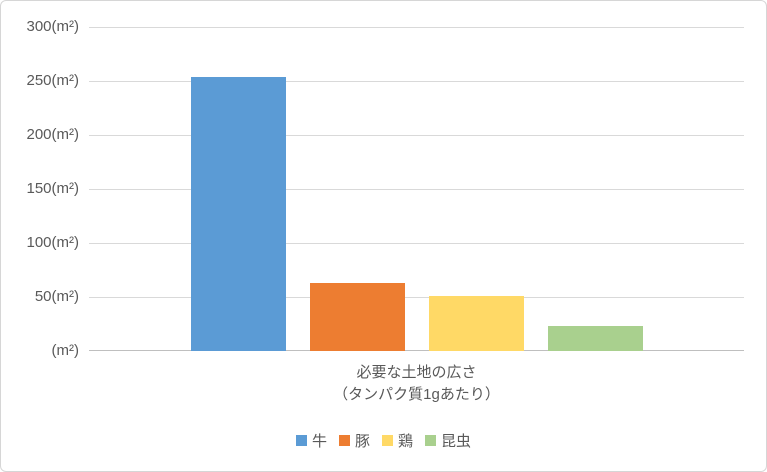  I want to click on legend-label: 鶏, so click(406, 441).